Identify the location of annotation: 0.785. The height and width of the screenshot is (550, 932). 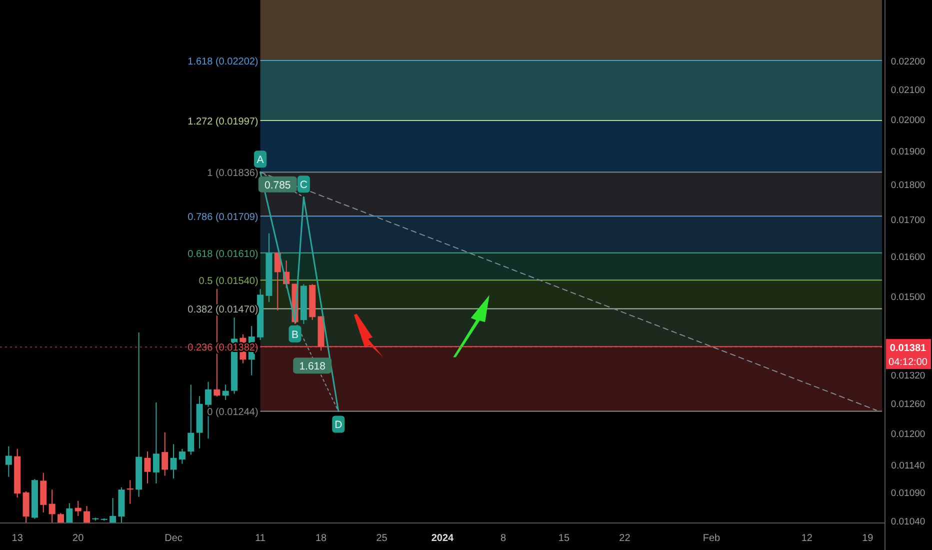
(277, 185).